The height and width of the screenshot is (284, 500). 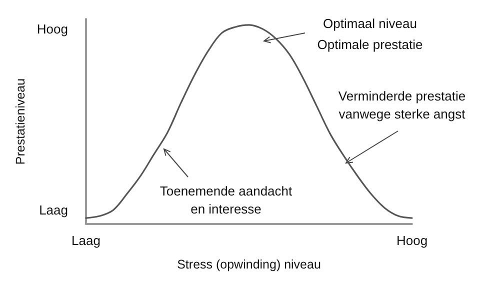 What do you see at coordinates (52, 29) in the screenshot?
I see `text: Hoog` at bounding box center [52, 29].